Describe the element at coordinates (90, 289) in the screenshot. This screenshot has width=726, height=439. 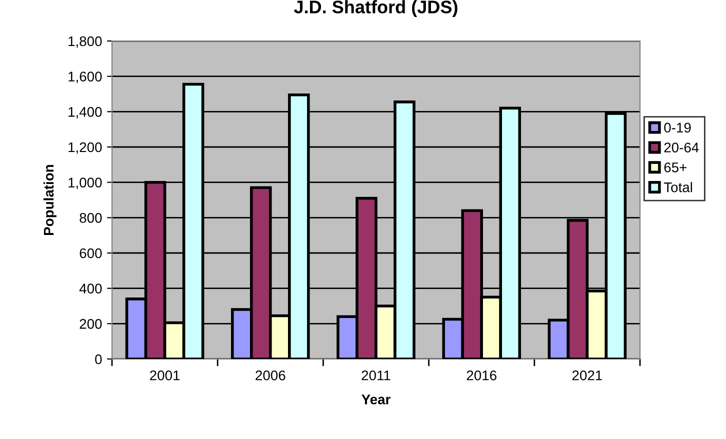
I see `y-tick-label: 400` at that location.